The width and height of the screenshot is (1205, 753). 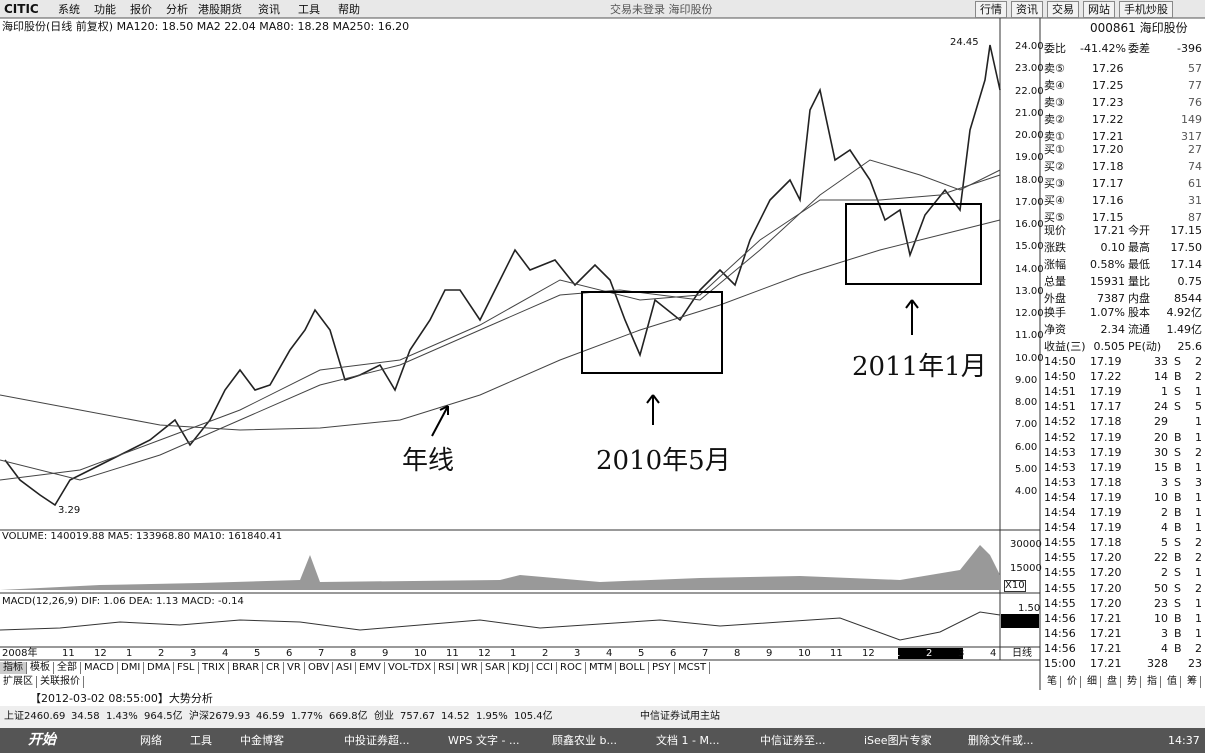 I want to click on indicator-tab: BRAR, so click(x=246, y=668).